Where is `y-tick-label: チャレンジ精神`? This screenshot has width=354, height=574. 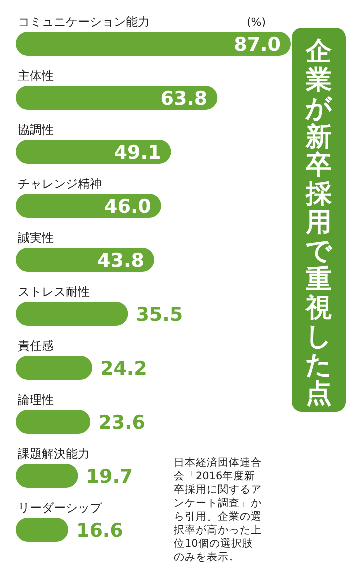 y-tick-label: チャレンジ精神 is located at coordinates (60, 184).